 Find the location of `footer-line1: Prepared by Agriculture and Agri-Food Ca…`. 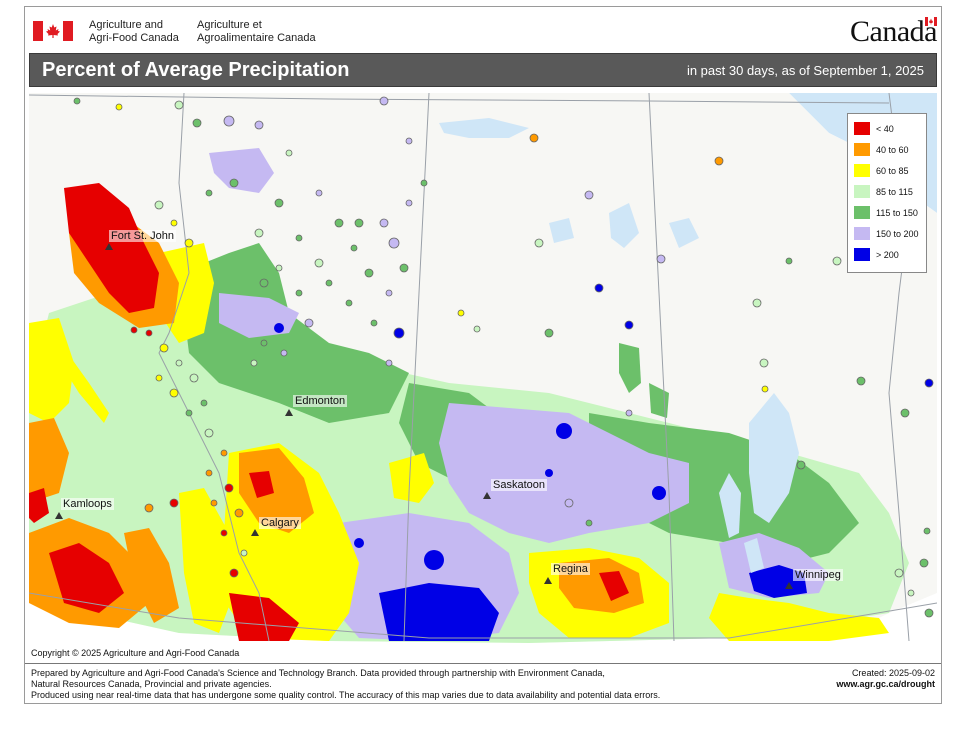

footer-line1: Prepared by Agriculture and Agri-Food Ca… is located at coordinates (318, 673).